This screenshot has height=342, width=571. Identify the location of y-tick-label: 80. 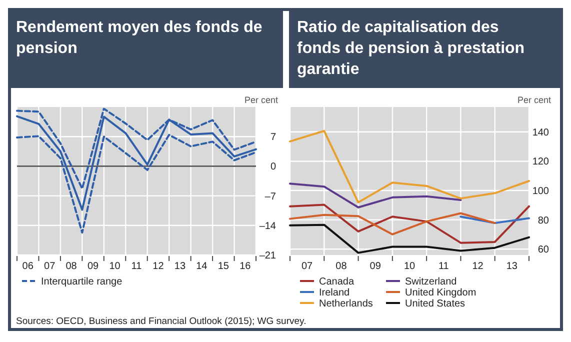
(544, 220).